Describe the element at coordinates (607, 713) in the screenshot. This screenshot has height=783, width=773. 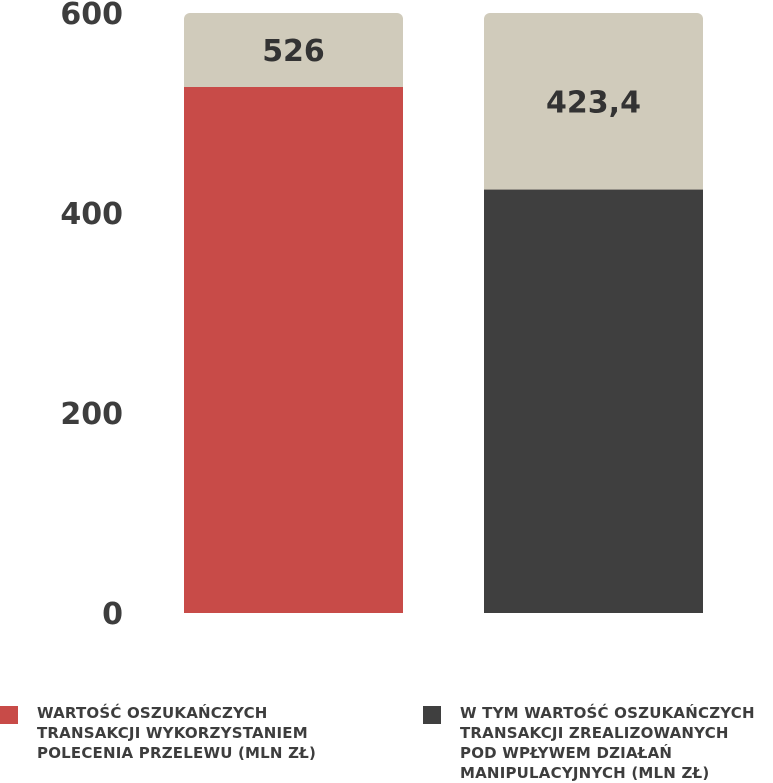
I see `legend-label-2-line-1: W TYM WARTOŚĆ OSZUKAŃCZYCH` at that location.